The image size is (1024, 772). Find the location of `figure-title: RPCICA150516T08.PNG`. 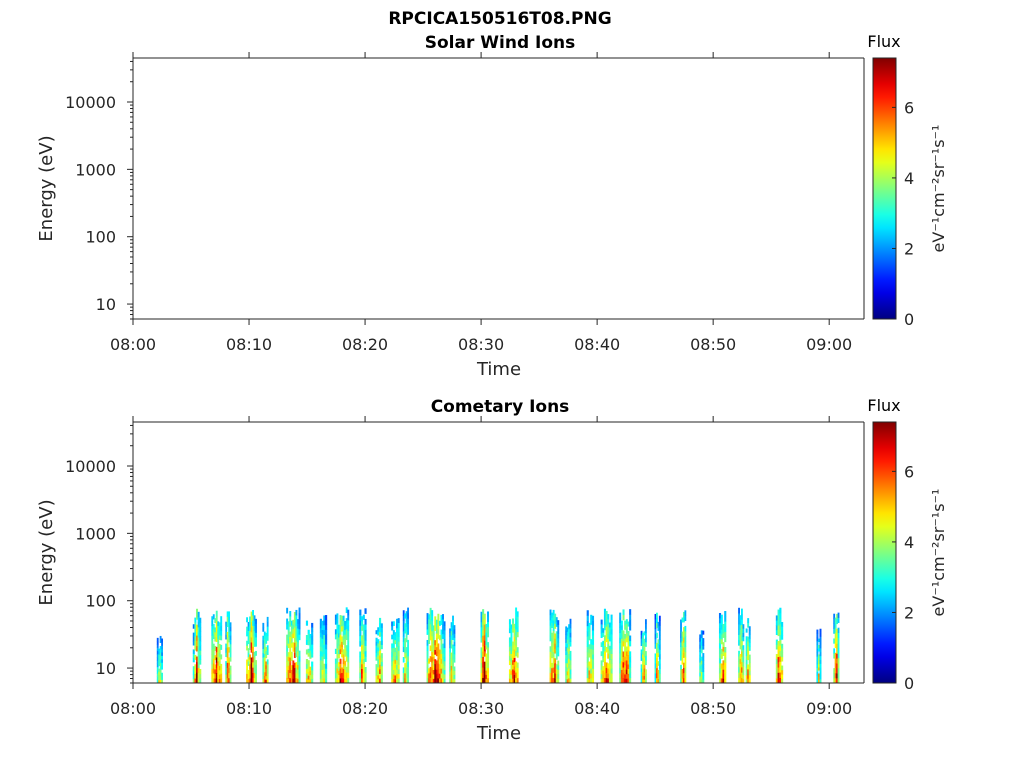

figure-title: RPCICA150516T08.PNG is located at coordinates (499, 19).